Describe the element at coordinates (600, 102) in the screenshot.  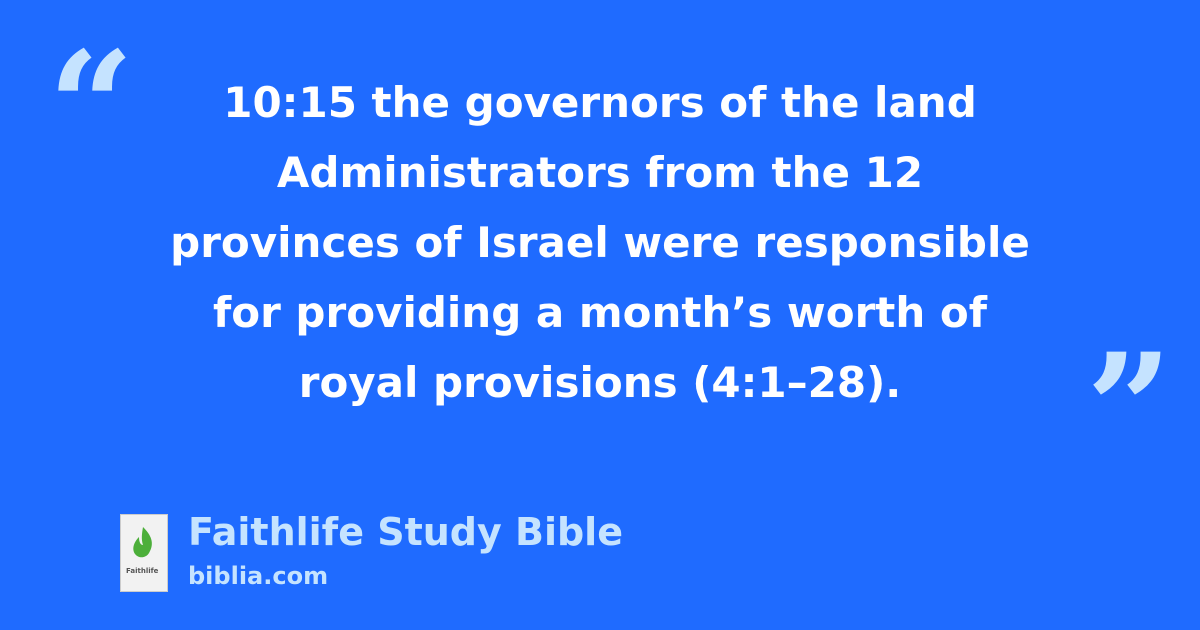
I see `verse-line: 10:15 the governors of the land` at that location.